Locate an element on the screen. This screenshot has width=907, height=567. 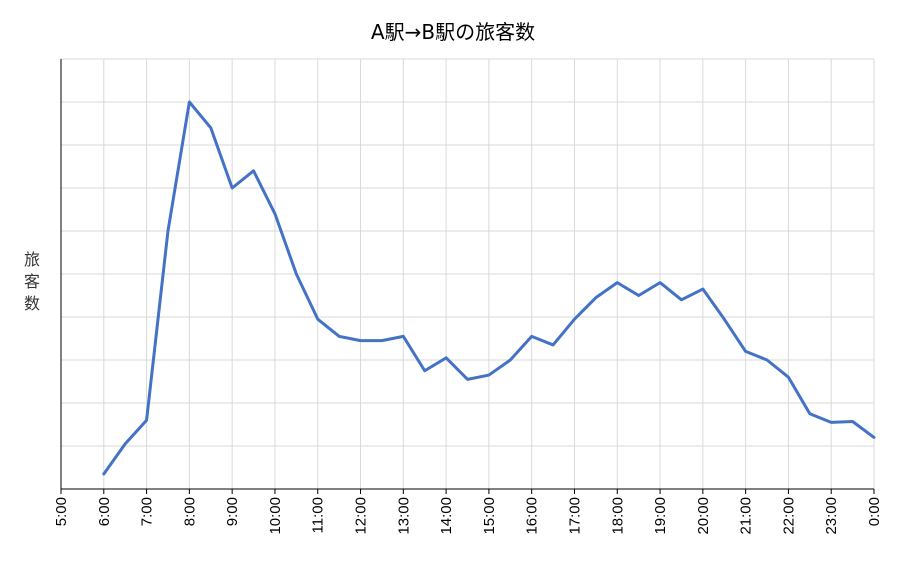
x-tick-label: 6:00 is located at coordinates (104, 511).